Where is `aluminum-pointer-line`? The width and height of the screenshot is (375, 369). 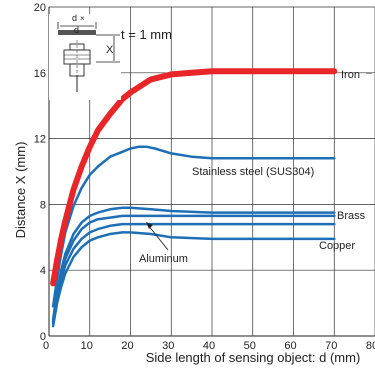 aluminum-pointer-line is located at coordinates (158, 237).